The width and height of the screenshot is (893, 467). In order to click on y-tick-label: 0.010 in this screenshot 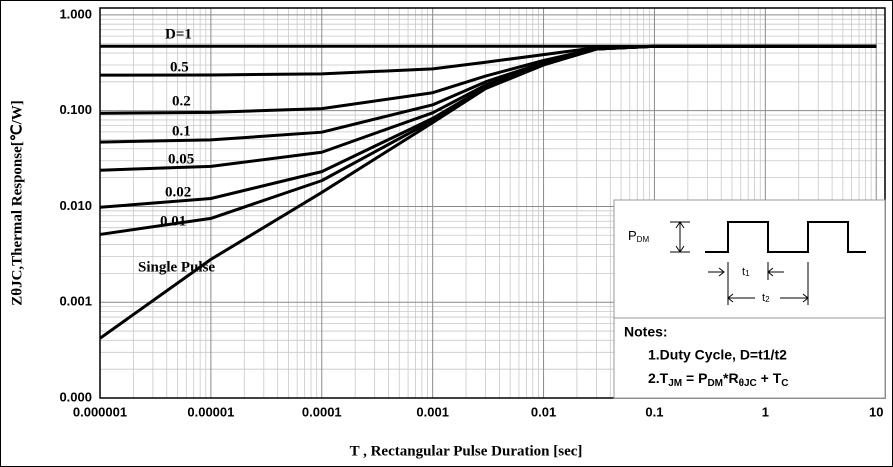, I will do `click(75, 205)`.